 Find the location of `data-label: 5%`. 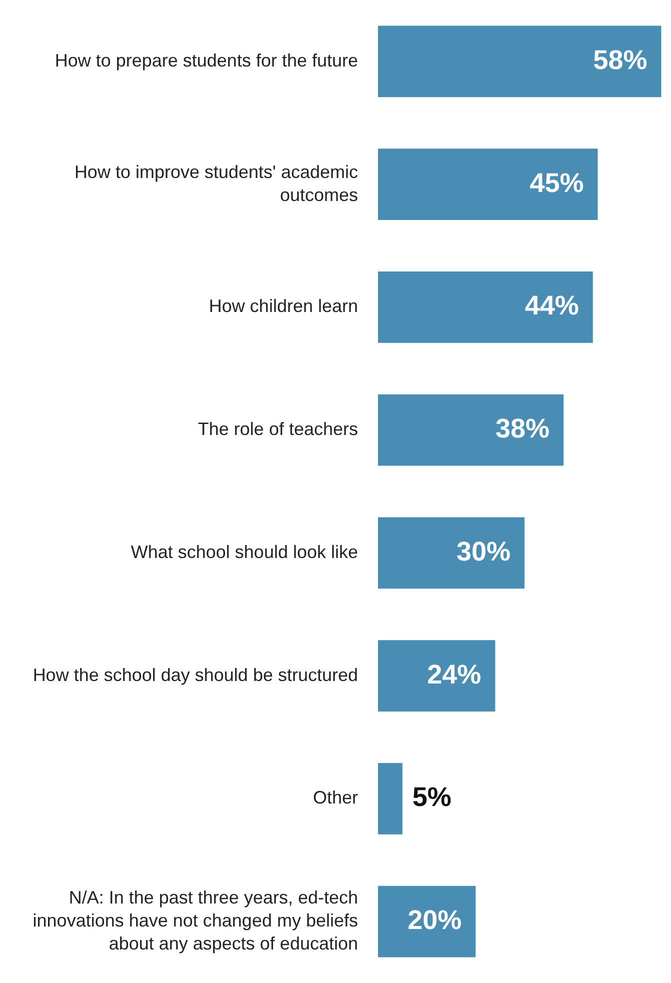

data-label: 5% is located at coordinates (432, 797).